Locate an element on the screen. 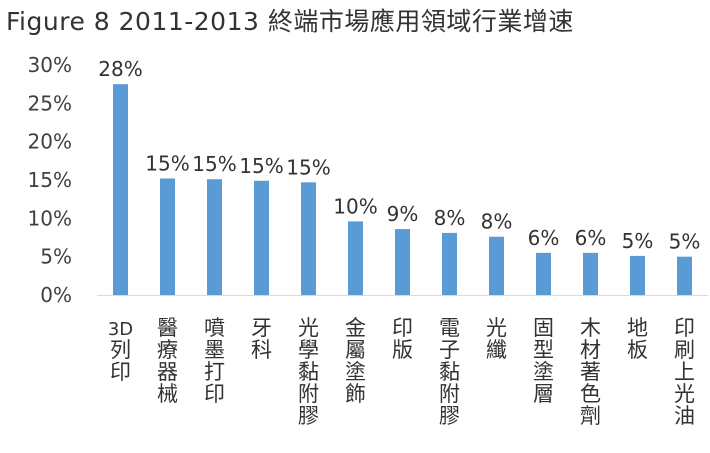  category-label: 木材著色劑 is located at coordinates (590, 372).